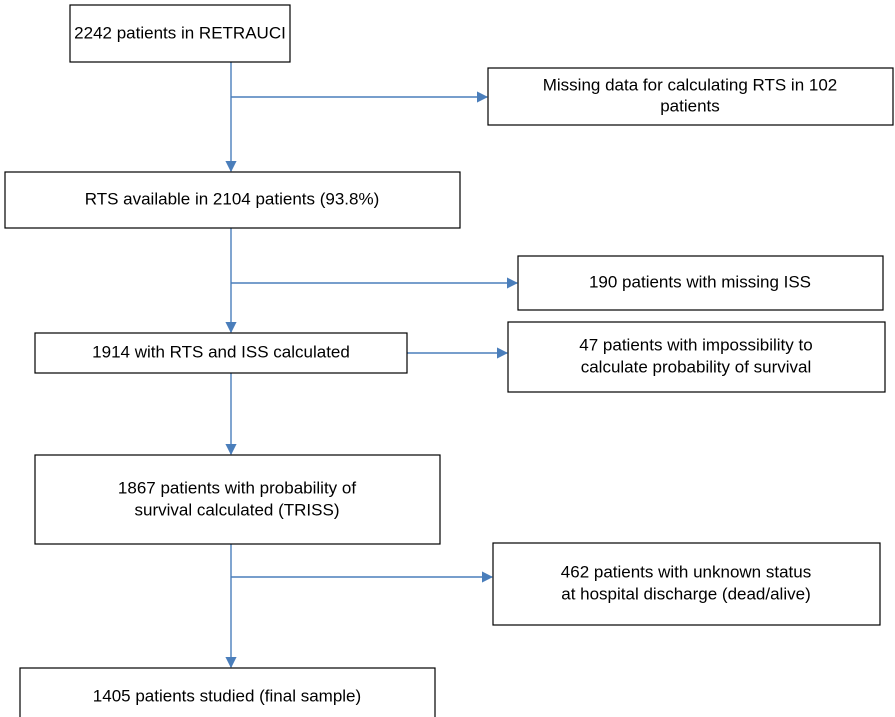  I want to click on box-text: 47 patients with impossibility to, so click(695, 344).